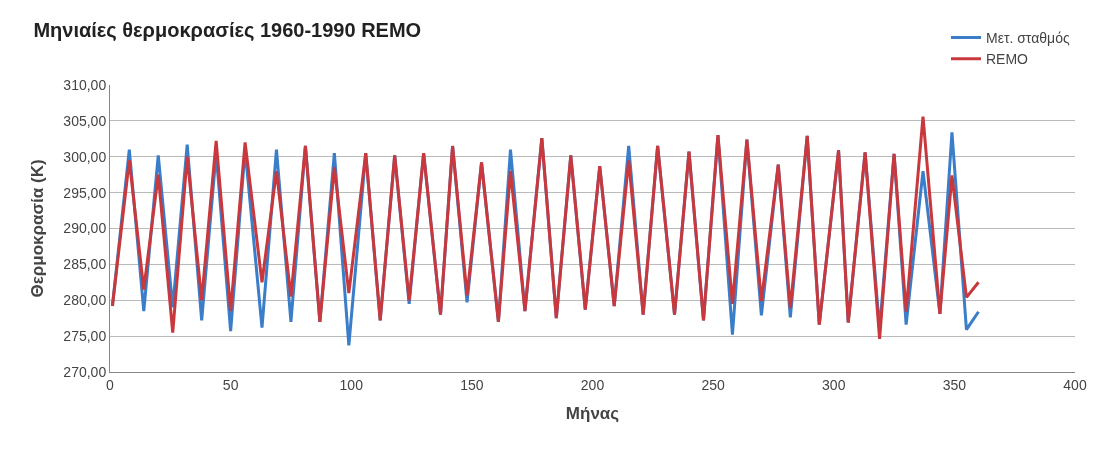 This screenshot has height=462, width=1115. I want to click on y-tick-label: 310,00, so click(85, 84).